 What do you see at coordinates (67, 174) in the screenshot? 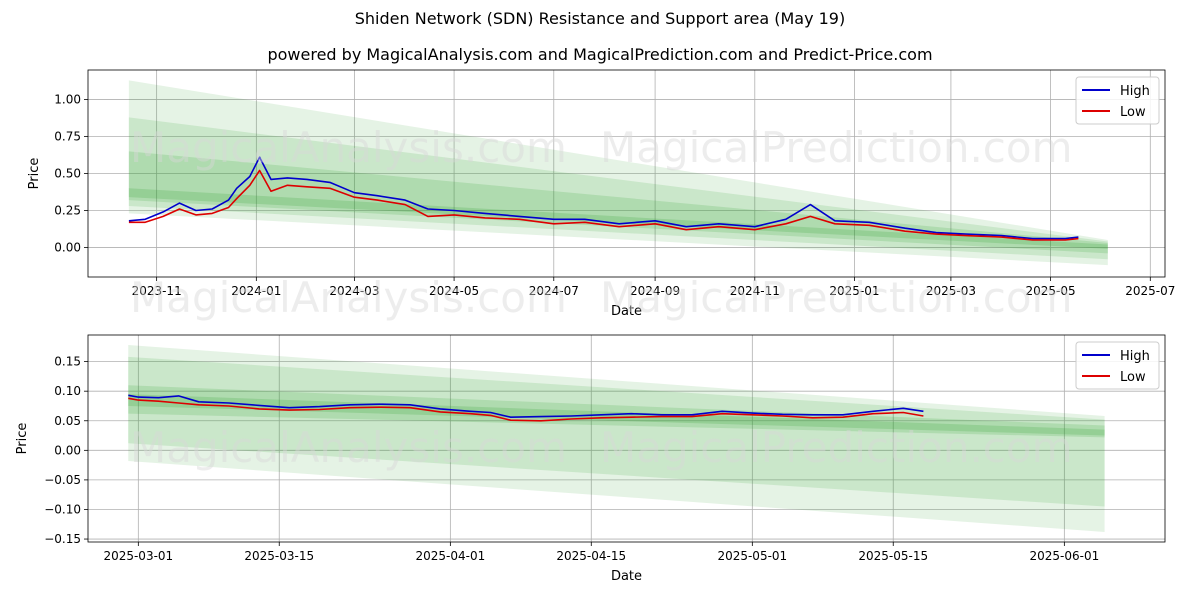
I see `y-tick-label: 0.50` at bounding box center [67, 174].